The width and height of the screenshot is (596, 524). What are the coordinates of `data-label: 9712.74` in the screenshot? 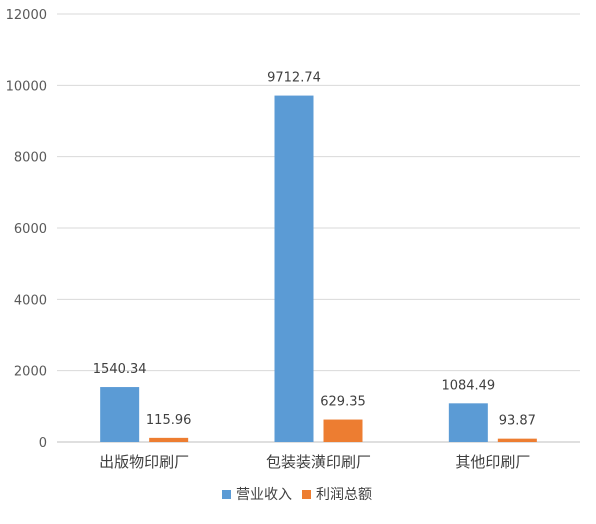 It's located at (294, 78).